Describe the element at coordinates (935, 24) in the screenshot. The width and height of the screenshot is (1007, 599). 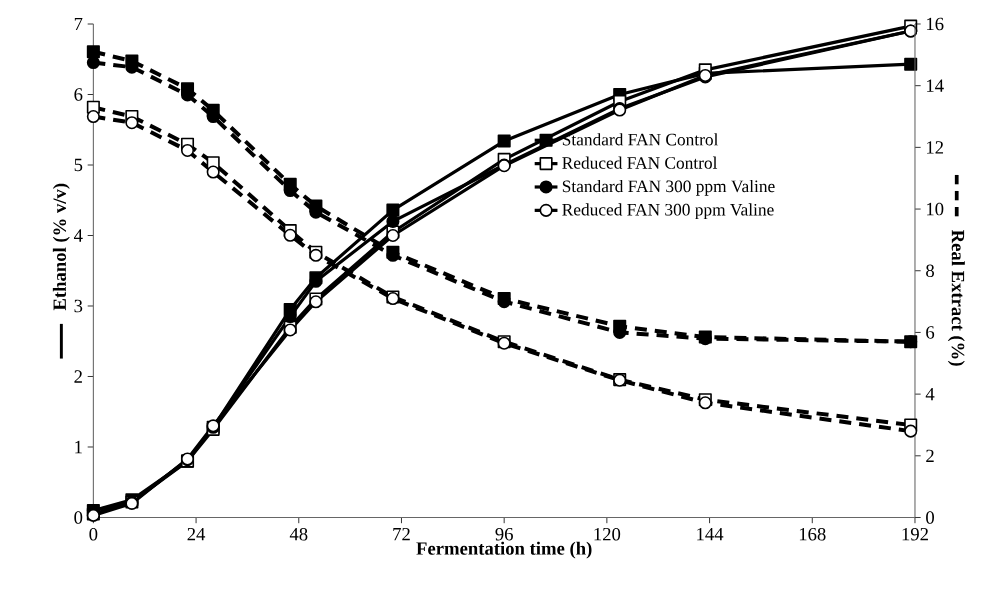
I see `y2-tick-label: 16` at that location.